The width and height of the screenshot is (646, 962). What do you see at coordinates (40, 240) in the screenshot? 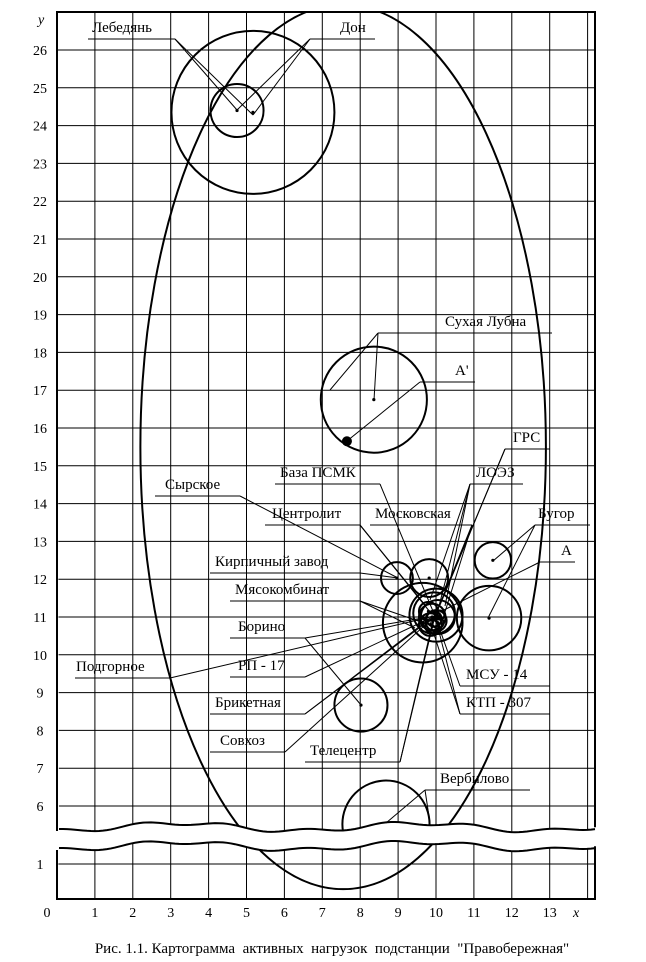
I see `y-tick-label: 21` at bounding box center [40, 240].